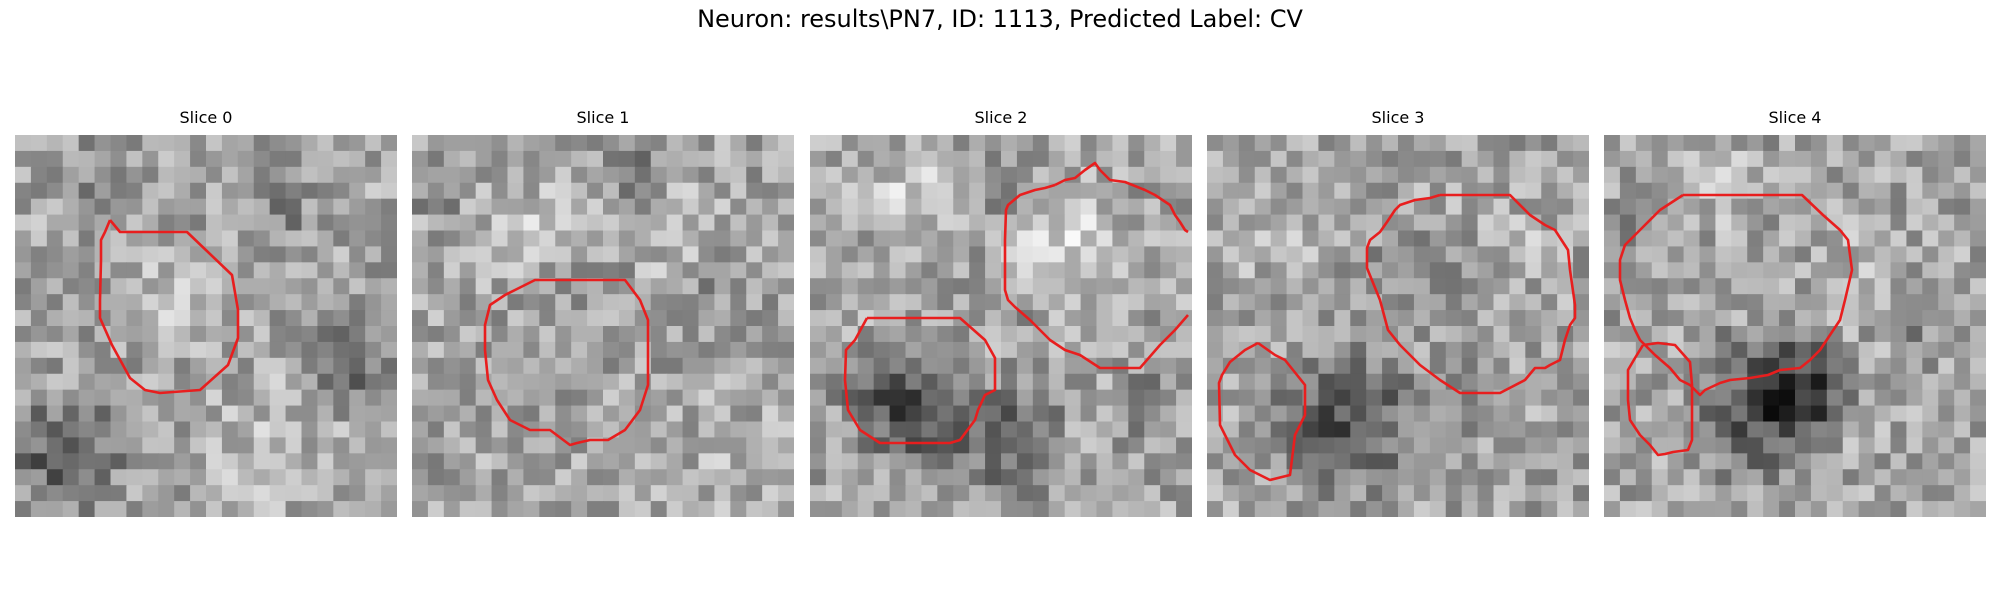 The image size is (2000, 600). What do you see at coordinates (1001, 117) in the screenshot?
I see `slice-title: Slice 2` at bounding box center [1001, 117].